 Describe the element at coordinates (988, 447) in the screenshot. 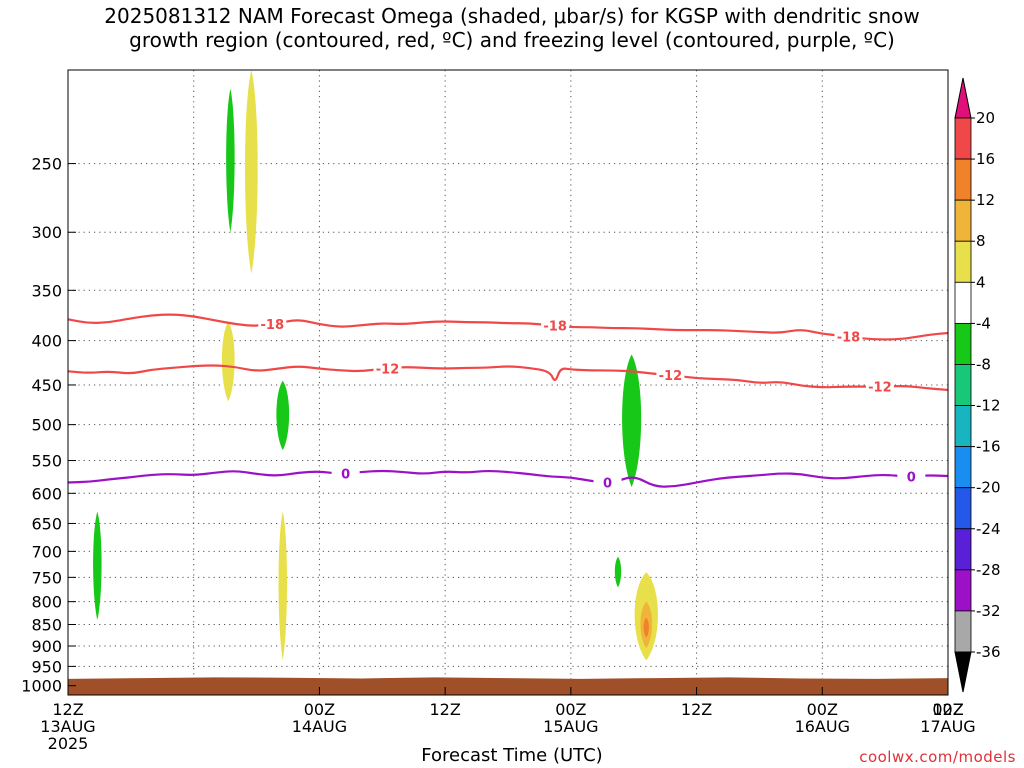

I see `colorbar-label: -16` at that location.